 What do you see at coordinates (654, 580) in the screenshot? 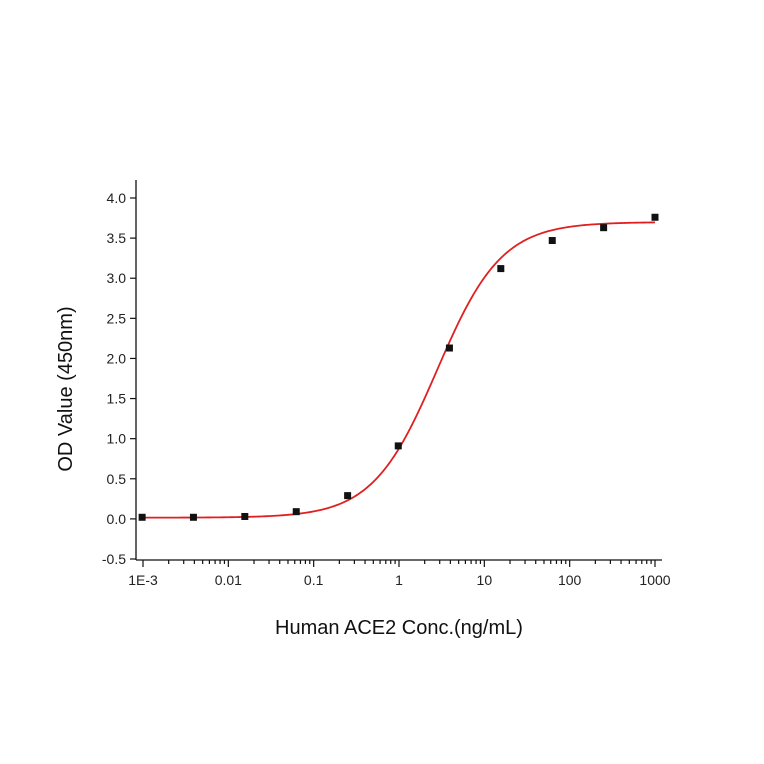
I see `x-tick-label: 1000` at bounding box center [654, 580].